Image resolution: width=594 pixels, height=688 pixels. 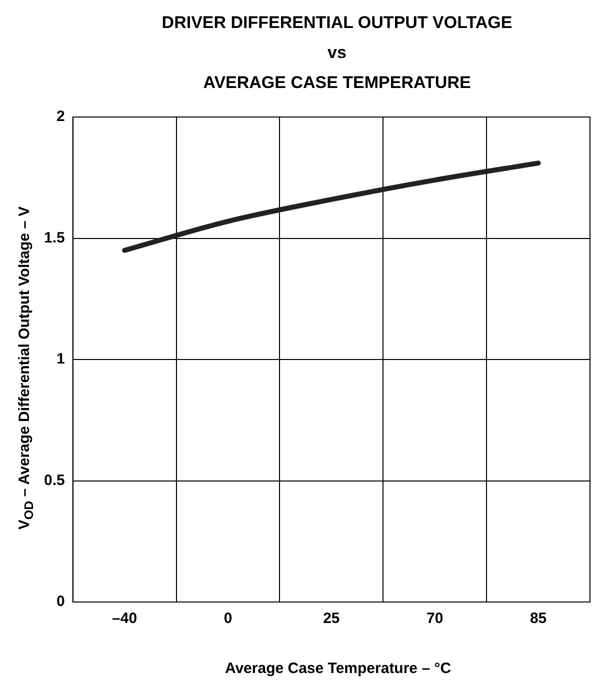 What do you see at coordinates (338, 668) in the screenshot?
I see `x-axis-title: Average Case Temperature – °C` at bounding box center [338, 668].